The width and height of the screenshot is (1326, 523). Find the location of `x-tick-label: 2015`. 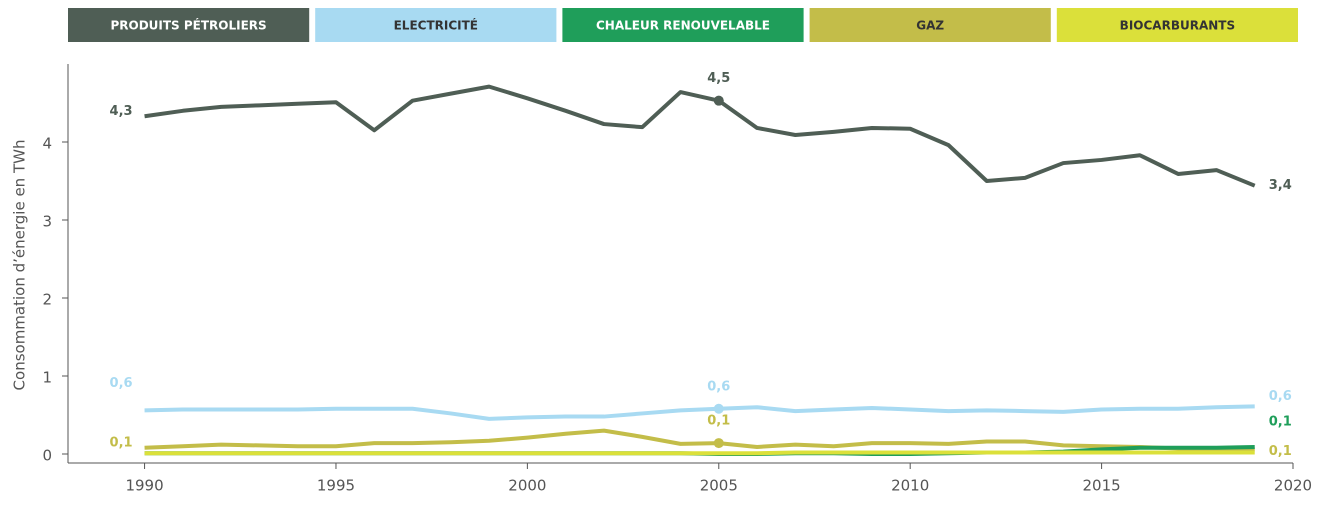

x-tick-label: 2015 is located at coordinates (1102, 486).